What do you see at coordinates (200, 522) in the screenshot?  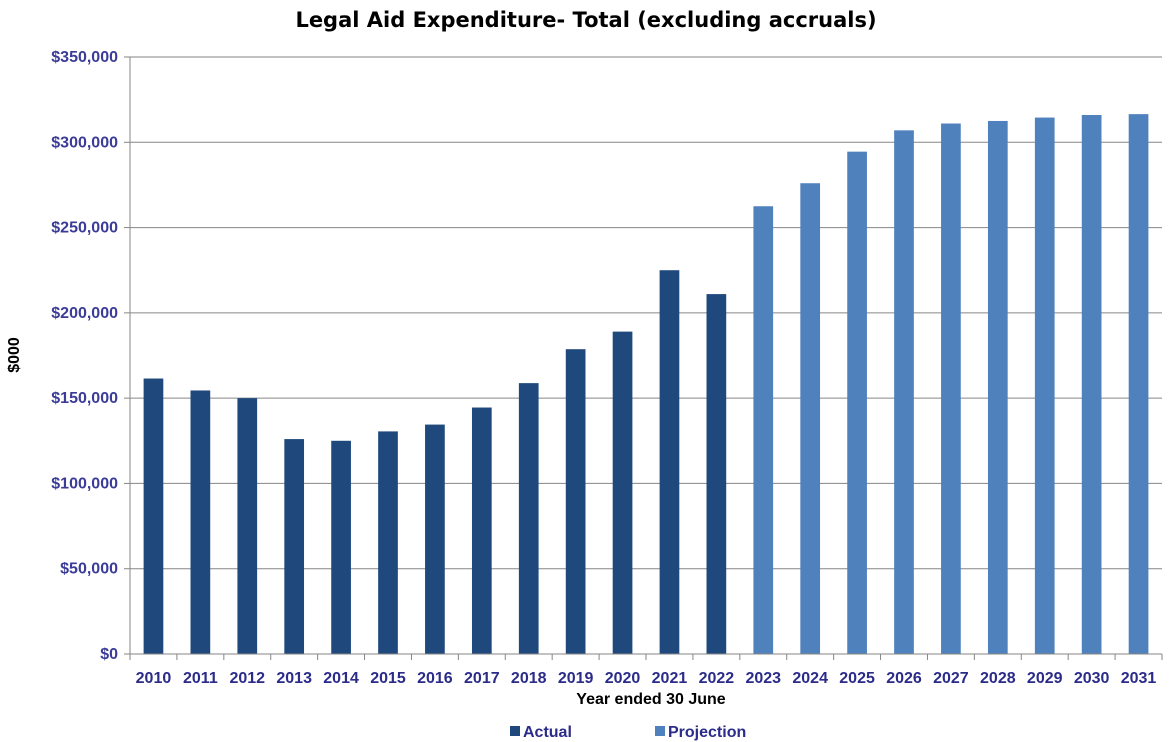 I see `bar-actual-2011` at bounding box center [200, 522].